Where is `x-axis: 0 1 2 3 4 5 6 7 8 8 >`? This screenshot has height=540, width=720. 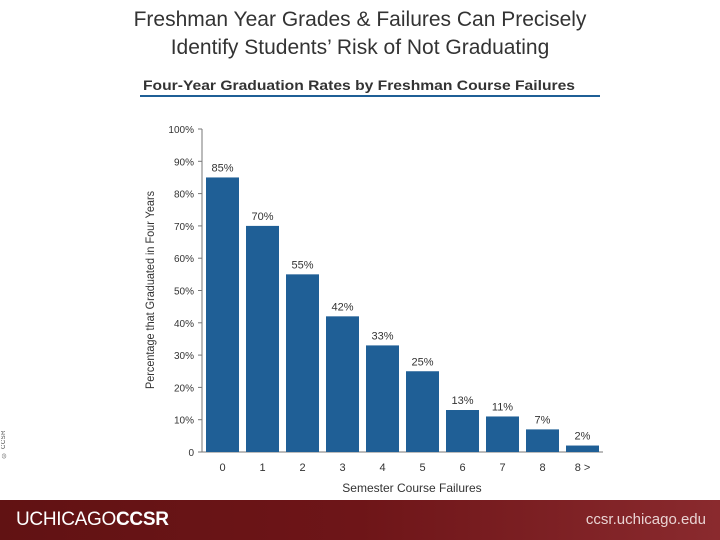 x-axis: 0 1 2 3 4 5 6 7 8 8 > is located at coordinates (402, 462).